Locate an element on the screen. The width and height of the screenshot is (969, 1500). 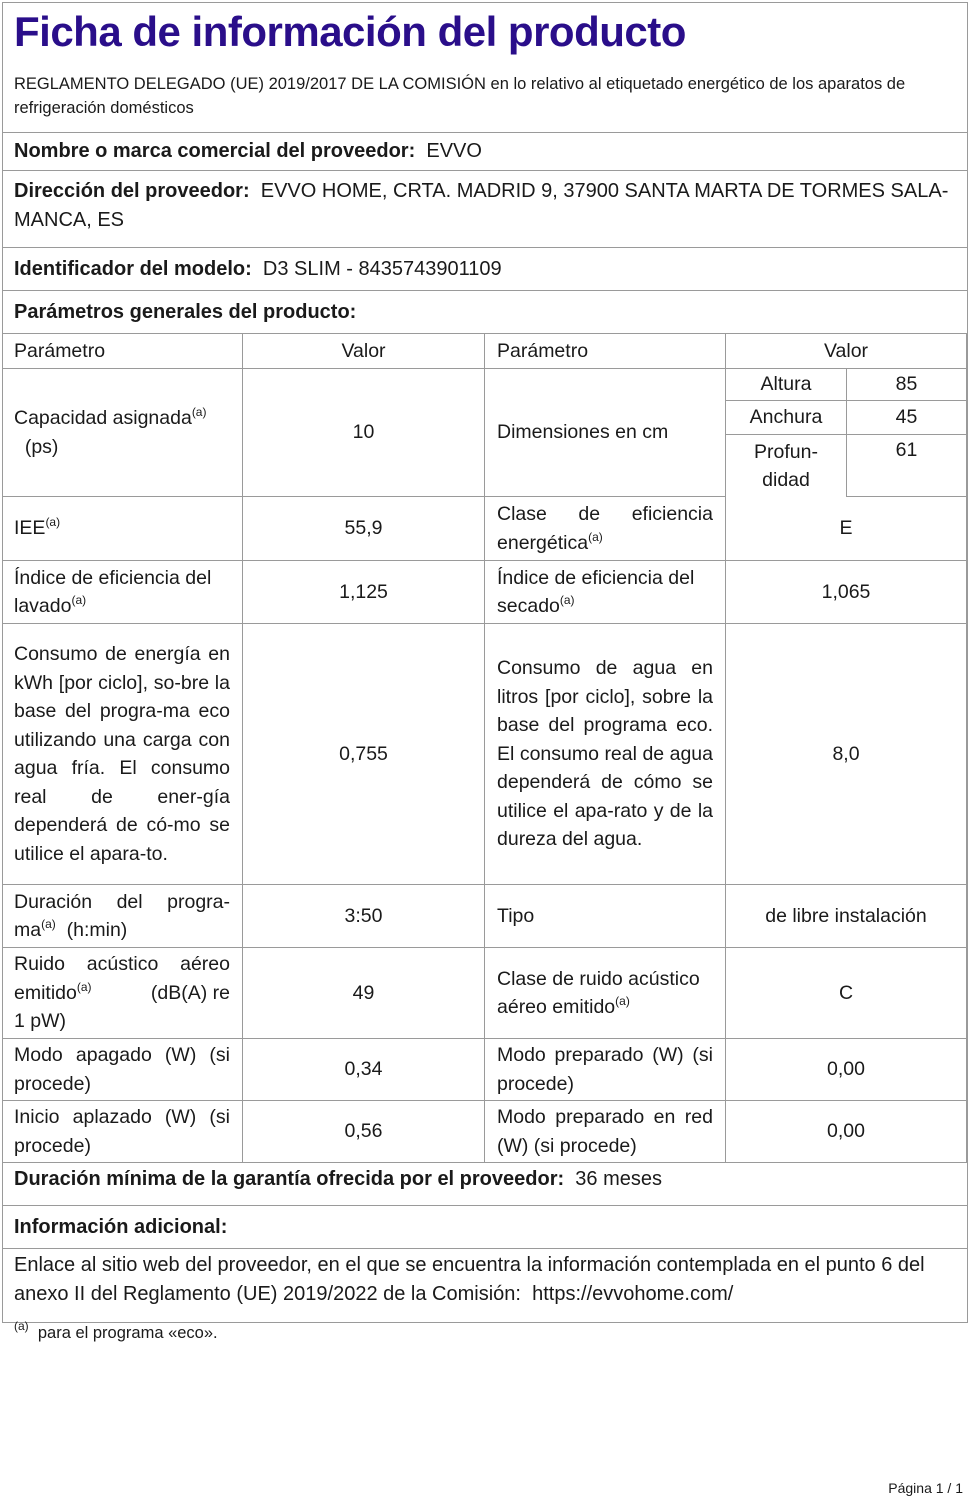
capacity-value: 10 is located at coordinates (364, 433).